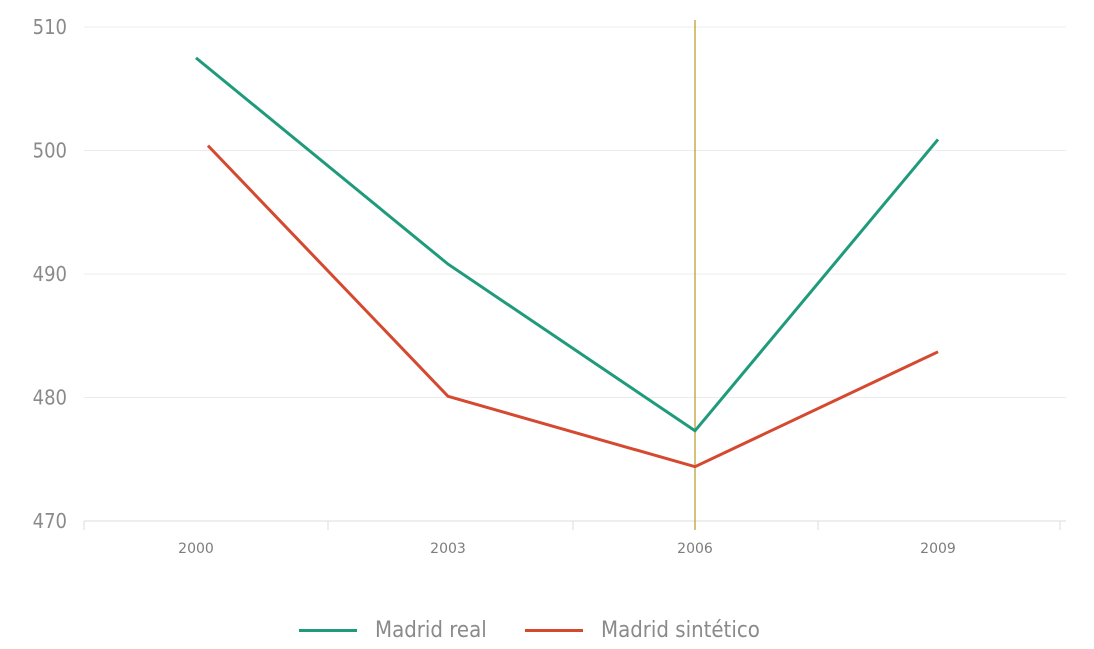 Image resolution: width=1094 pixels, height=649 pixels. Describe the element at coordinates (50, 27) in the screenshot. I see `y-tick-label-510: 510` at that location.